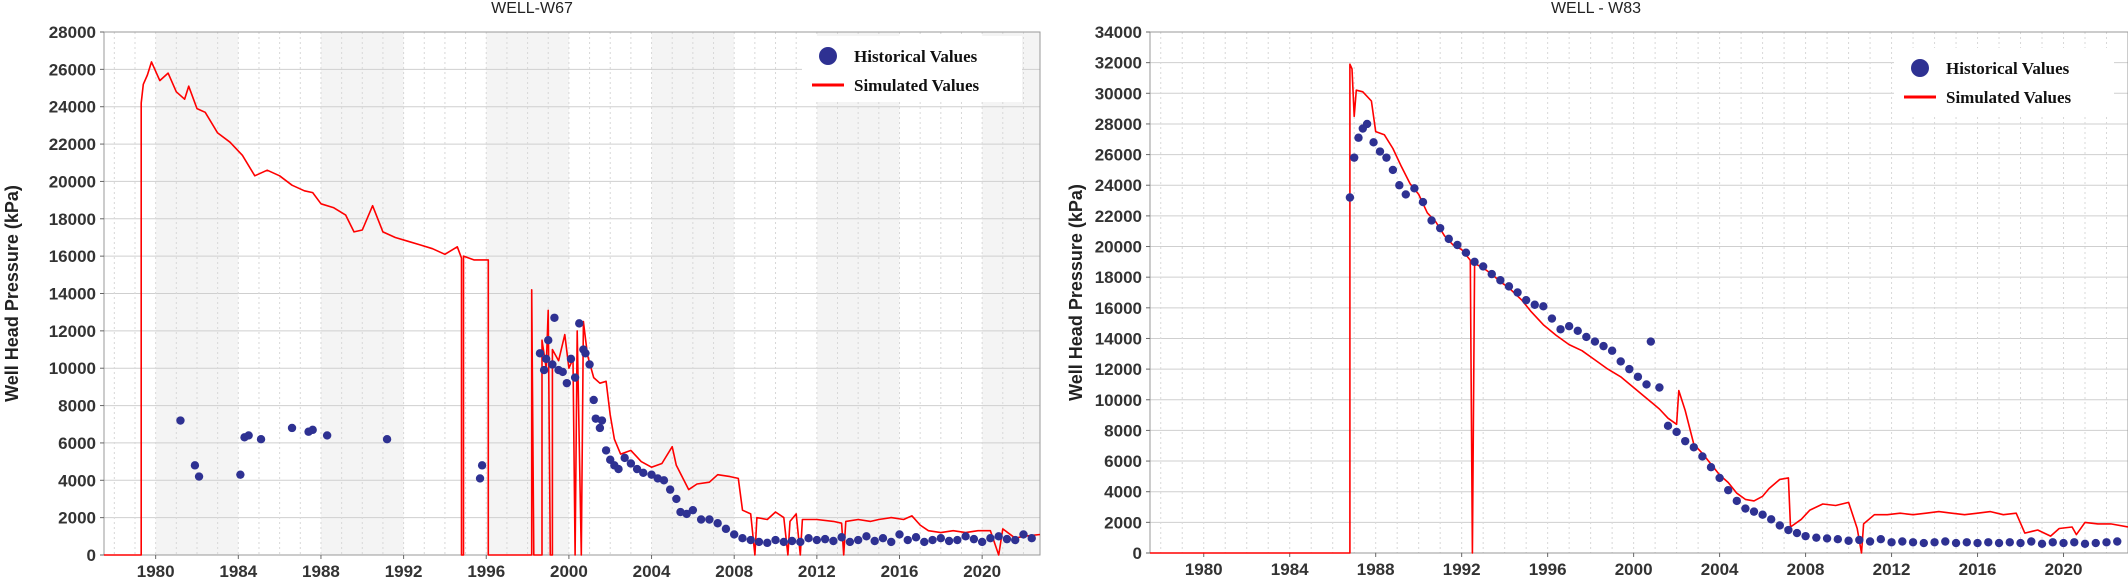  Describe the element at coordinates (2008, 68) in the screenshot. I see `legend-label-historical: Historical Values` at that location.